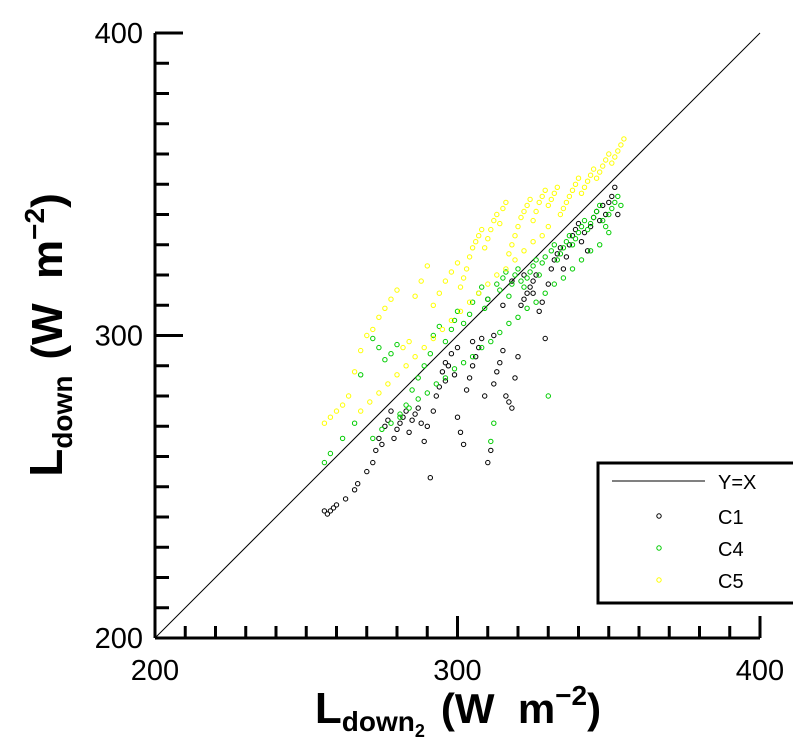  Describe the element at coordinates (731, 550) in the screenshot. I see `legend-label-c4: C4` at that location.